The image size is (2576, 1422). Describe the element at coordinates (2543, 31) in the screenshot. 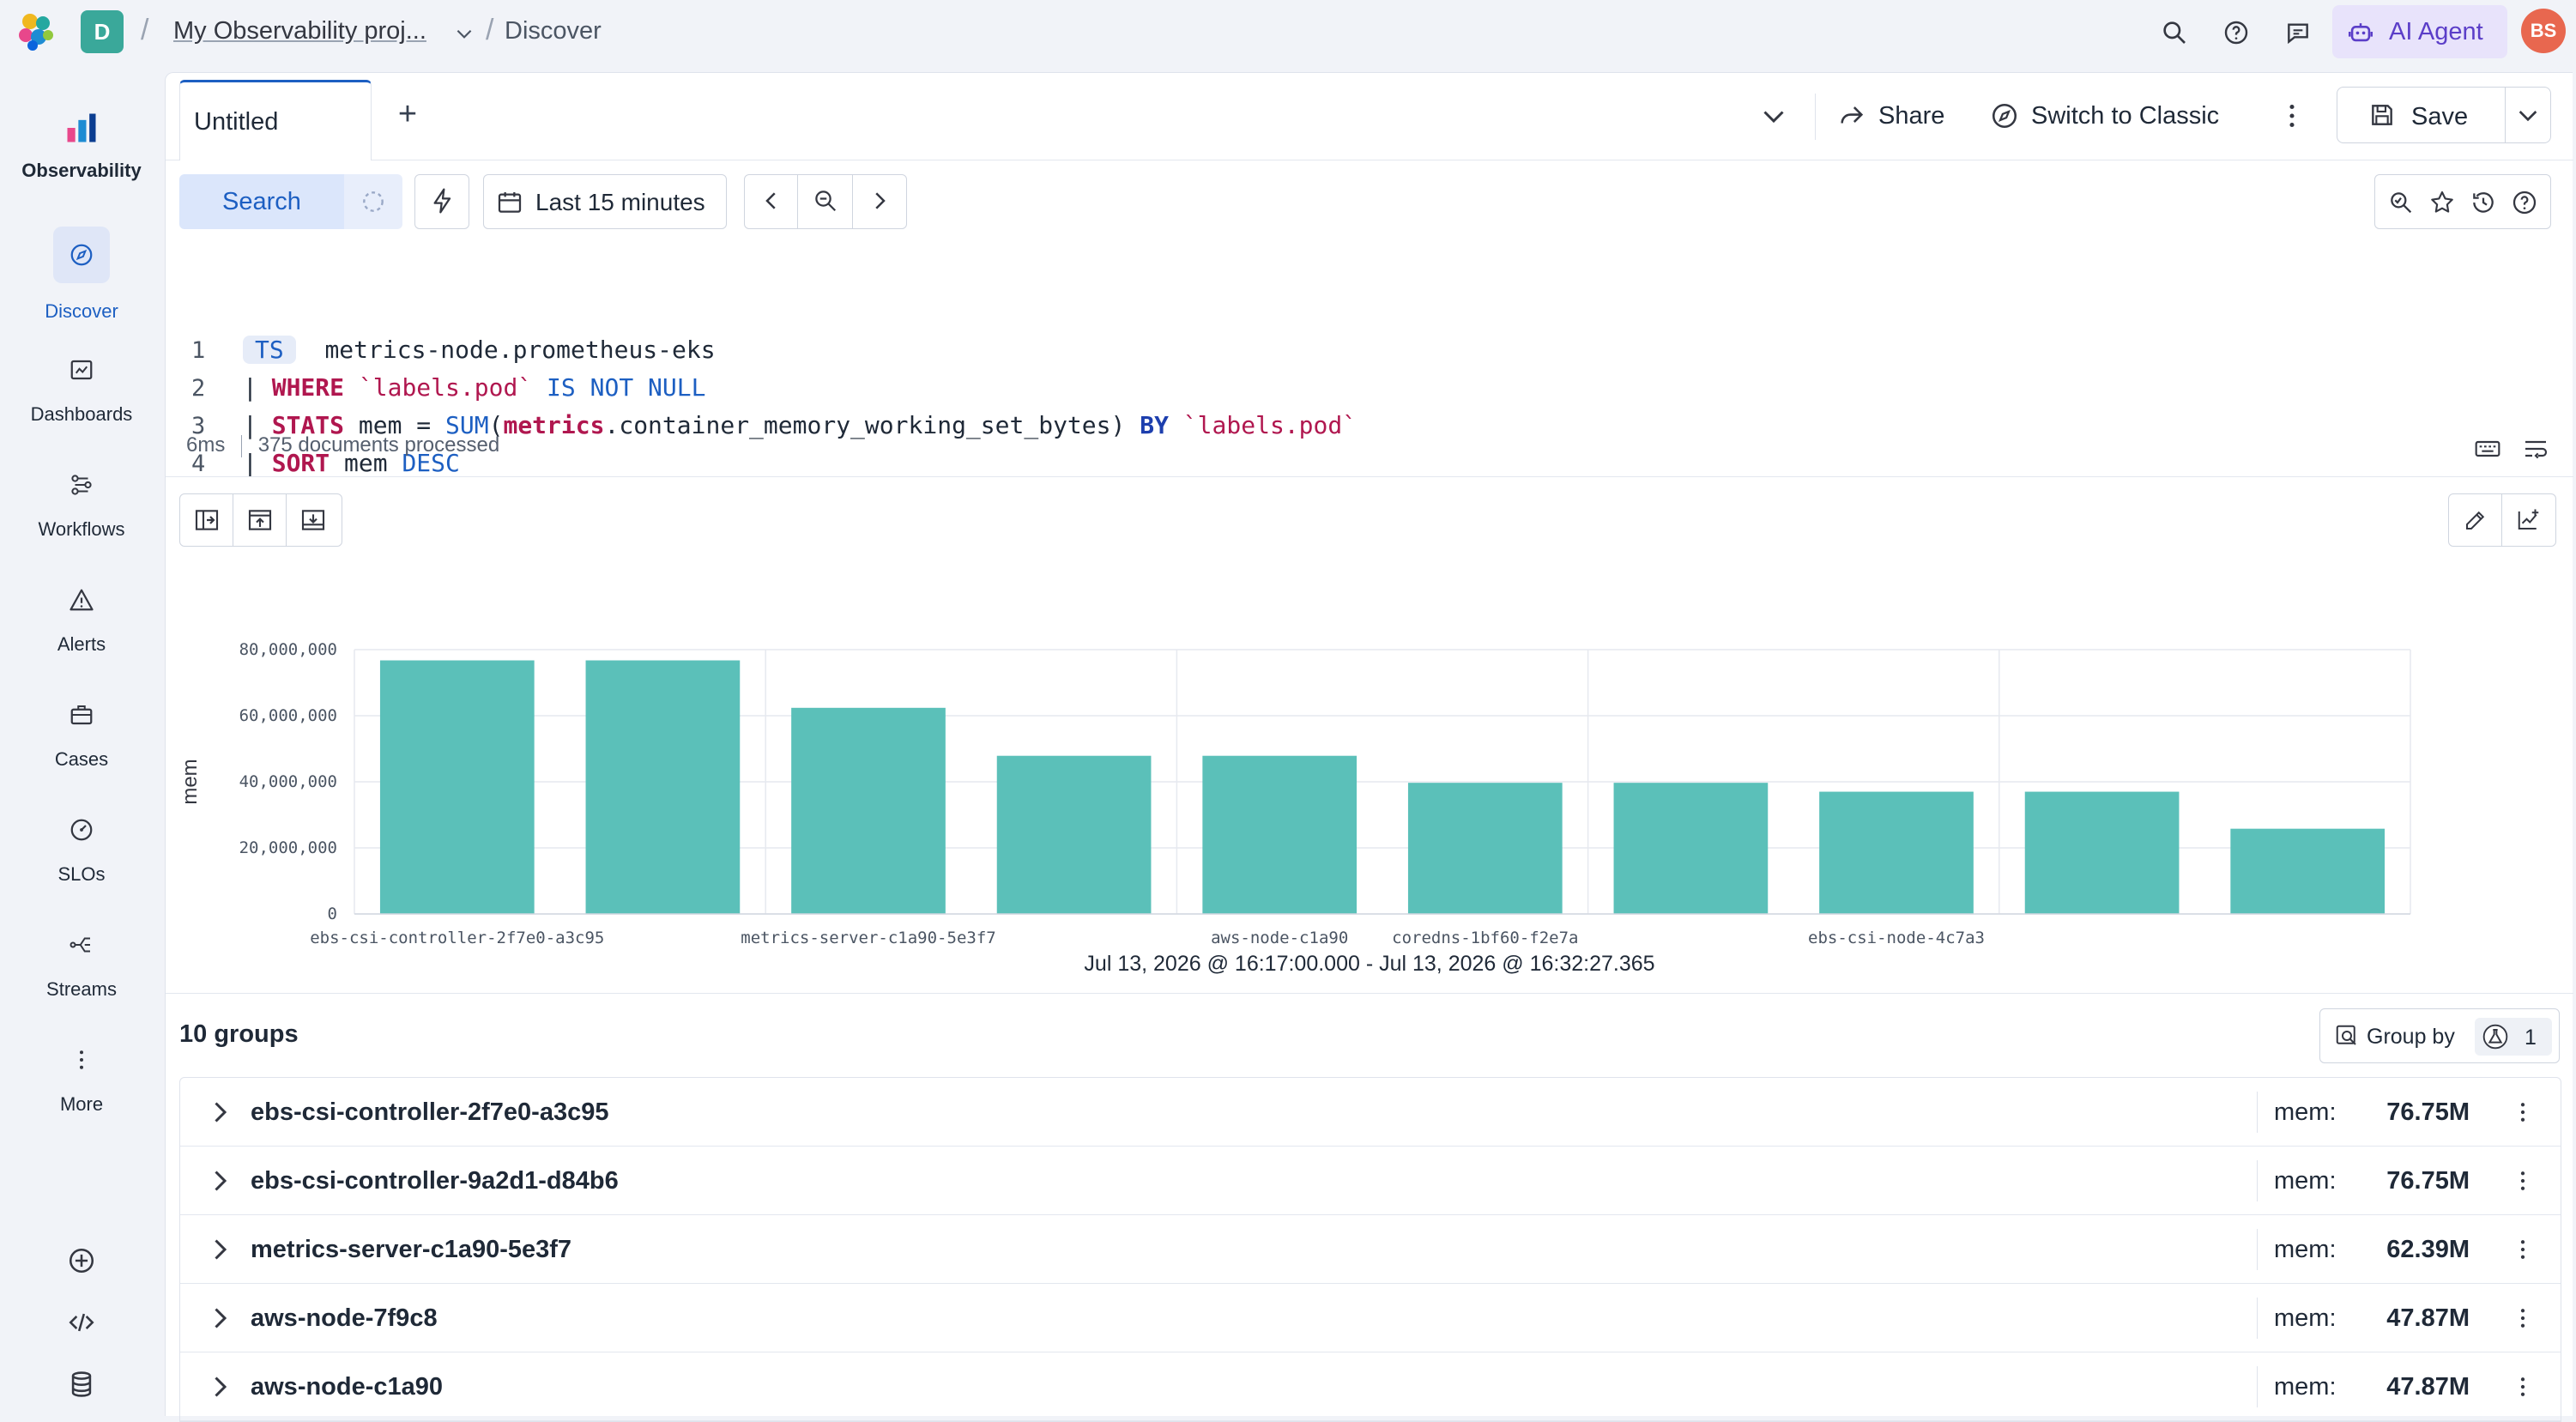

I see `user-avatar: BS` at that location.